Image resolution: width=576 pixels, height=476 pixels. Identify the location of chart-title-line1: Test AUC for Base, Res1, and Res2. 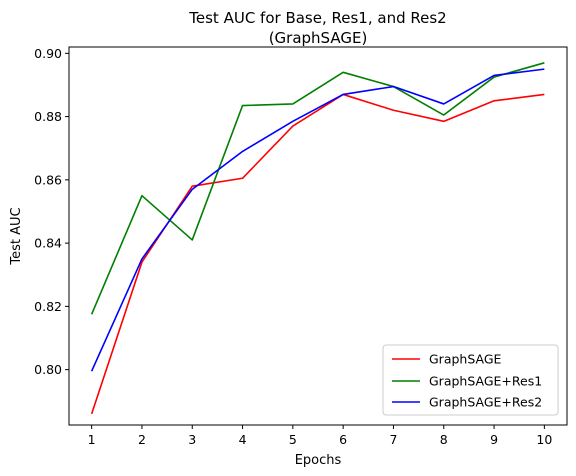
(317, 18).